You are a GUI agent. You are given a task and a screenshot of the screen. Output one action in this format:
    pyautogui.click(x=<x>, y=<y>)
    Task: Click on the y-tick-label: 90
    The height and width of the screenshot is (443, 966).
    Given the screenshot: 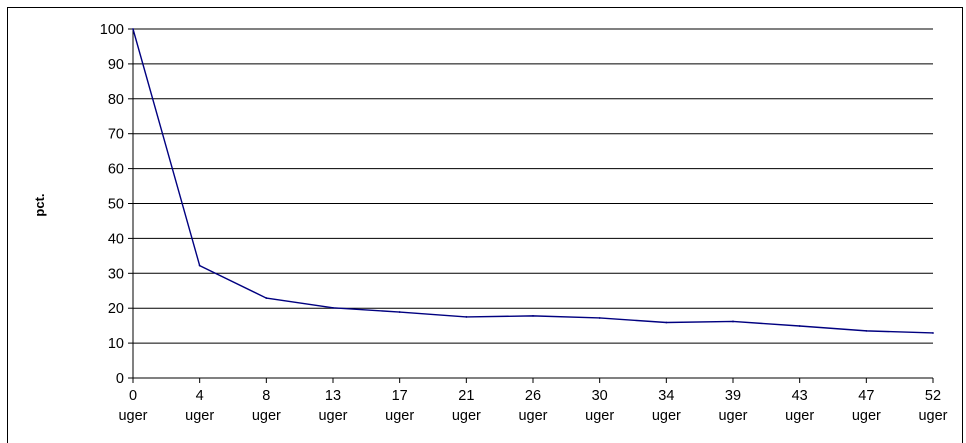 What is the action you would take?
    pyautogui.click(x=116, y=65)
    